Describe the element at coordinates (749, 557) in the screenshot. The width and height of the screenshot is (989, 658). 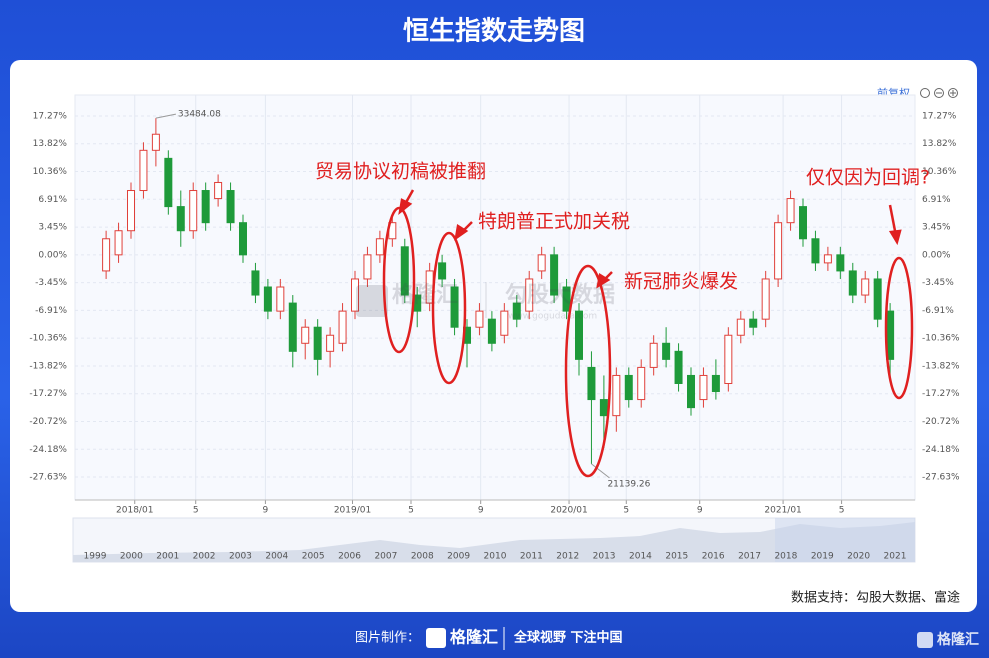
I see `navigator-year: 2017` at that location.